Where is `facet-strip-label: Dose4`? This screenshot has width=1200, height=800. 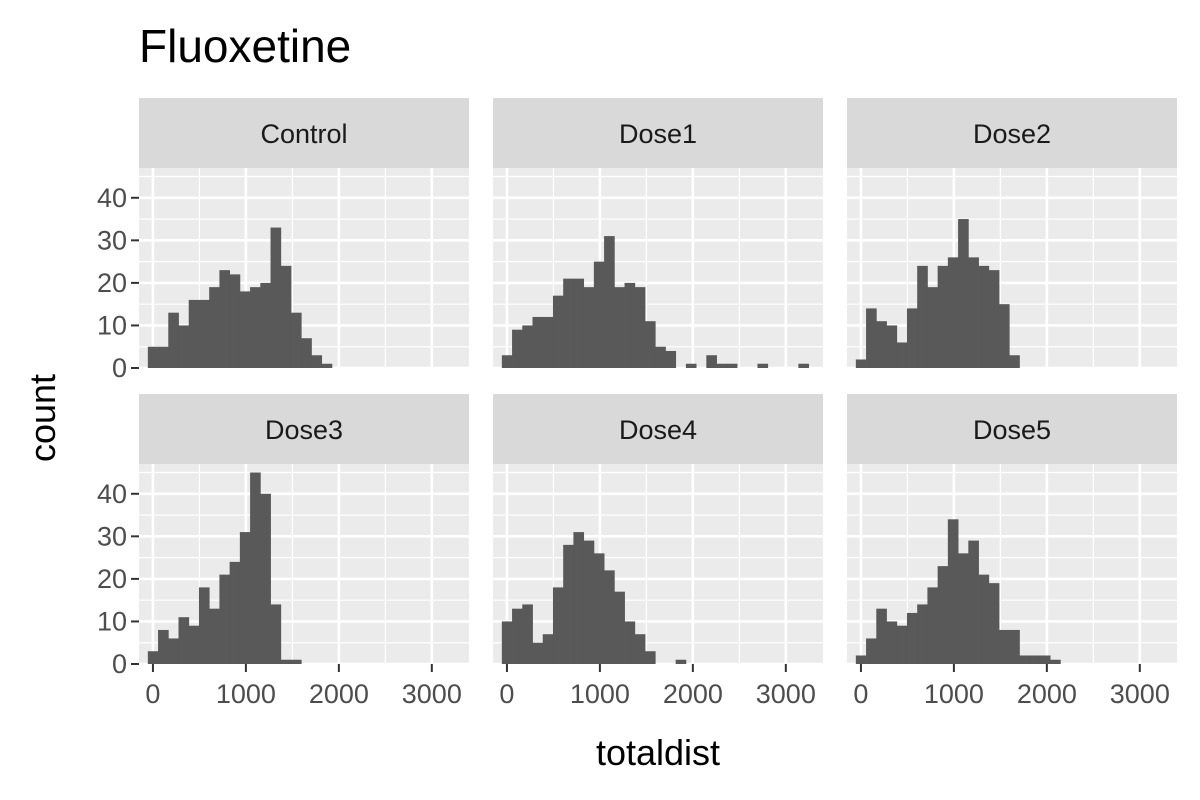
facet-strip-label: Dose4 is located at coordinates (658, 430).